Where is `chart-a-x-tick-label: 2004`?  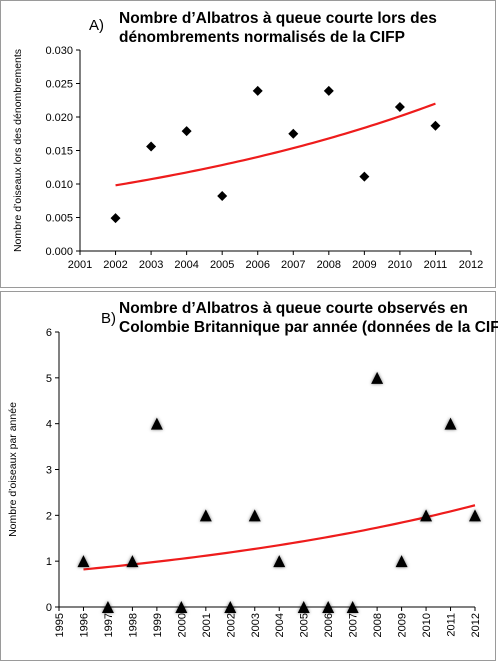 chart-a-x-tick-label: 2004 is located at coordinates (186, 265).